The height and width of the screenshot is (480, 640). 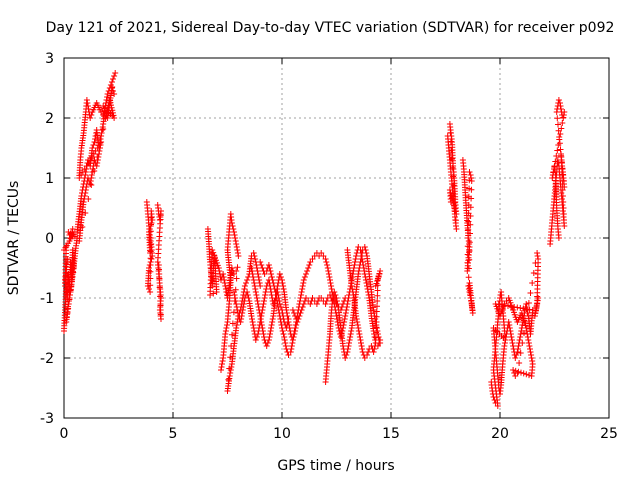 What do you see at coordinates (282, 434) in the screenshot?
I see `x-tick-label: 10` at bounding box center [282, 434].